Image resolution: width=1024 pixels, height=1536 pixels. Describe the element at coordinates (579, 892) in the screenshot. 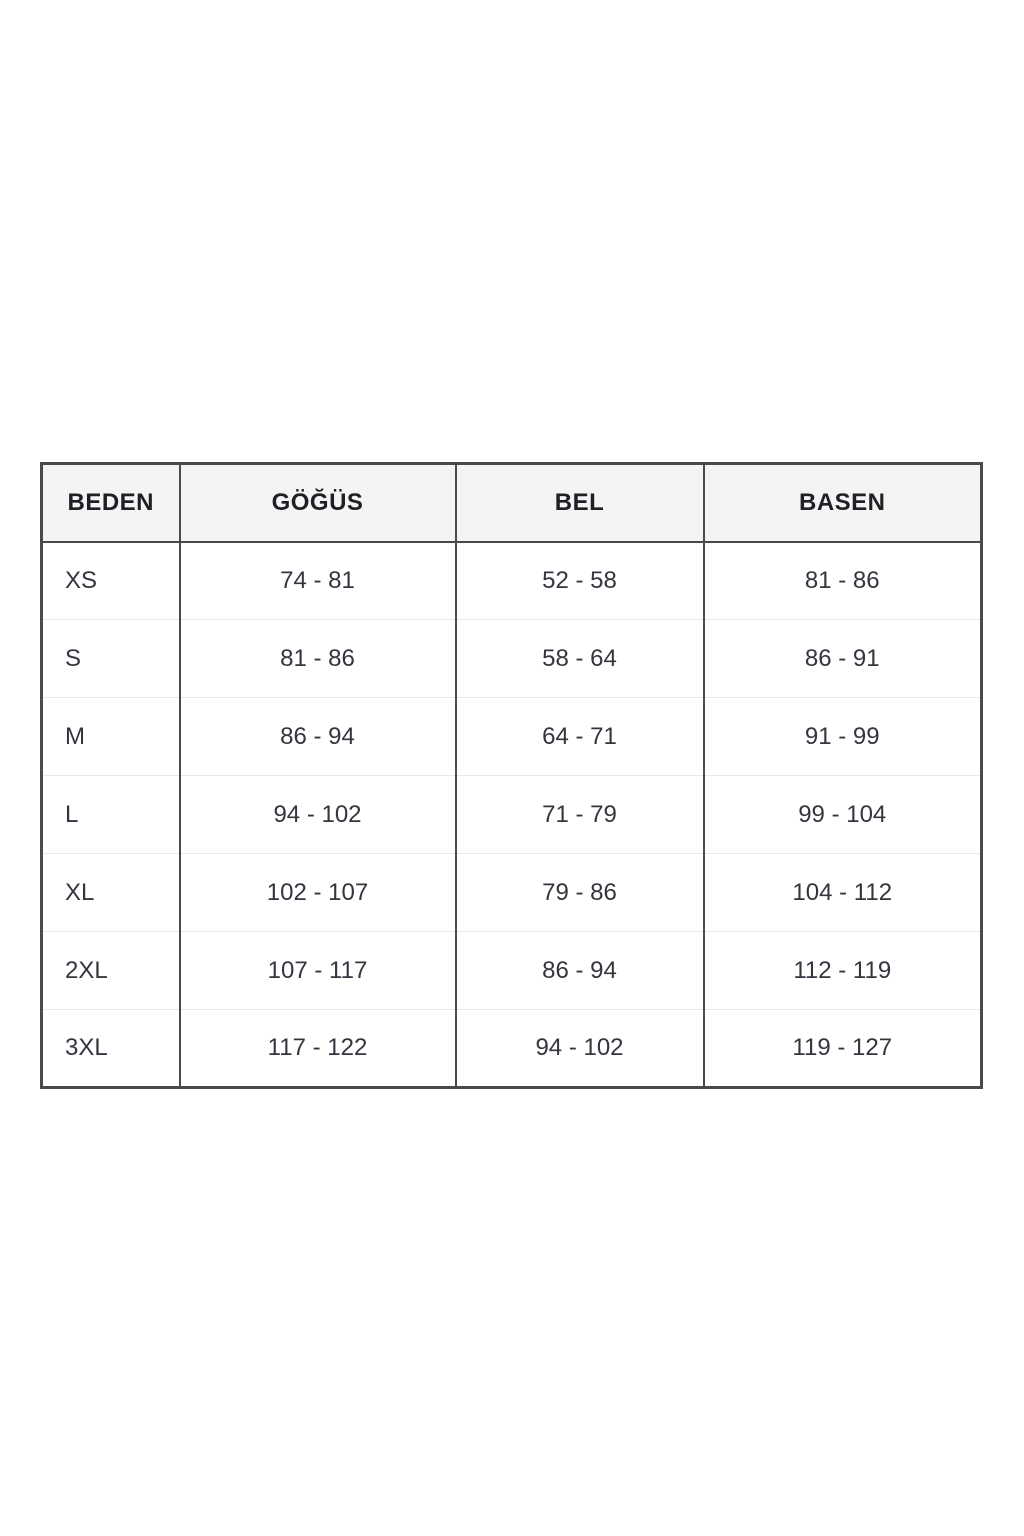

I see `waist-range: 79 - 86` at that location.